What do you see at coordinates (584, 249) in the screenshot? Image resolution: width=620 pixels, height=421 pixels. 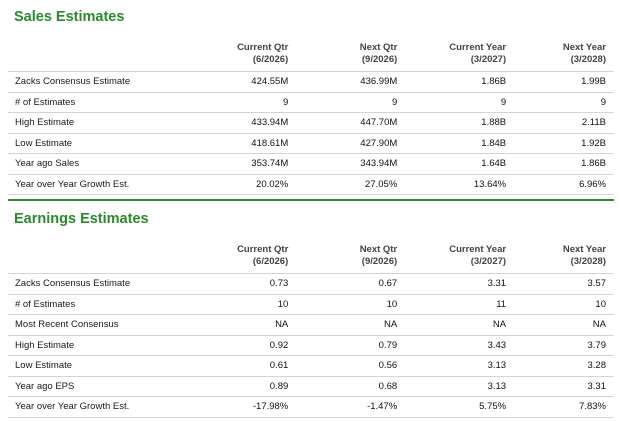 I see `header-line1: Next Year` at bounding box center [584, 249].